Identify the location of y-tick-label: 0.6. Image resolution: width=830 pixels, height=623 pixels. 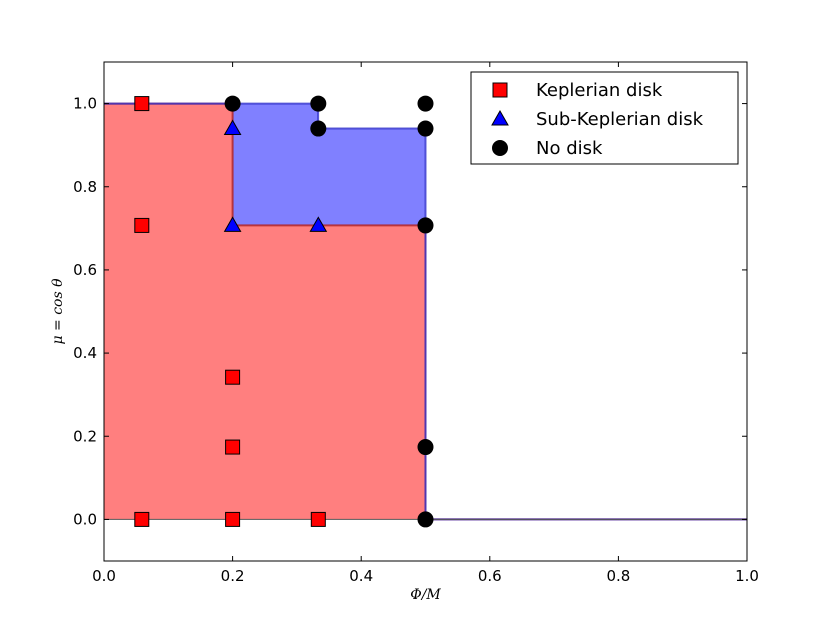
(85, 270).